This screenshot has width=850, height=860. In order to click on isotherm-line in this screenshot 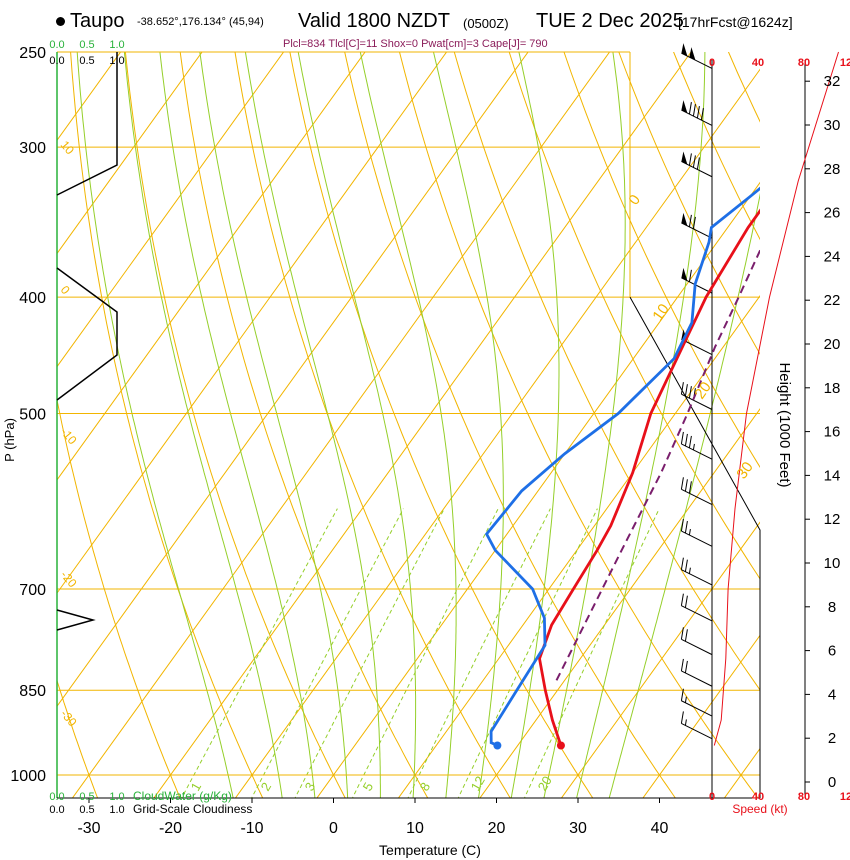, I will do `click(130, 153)`.